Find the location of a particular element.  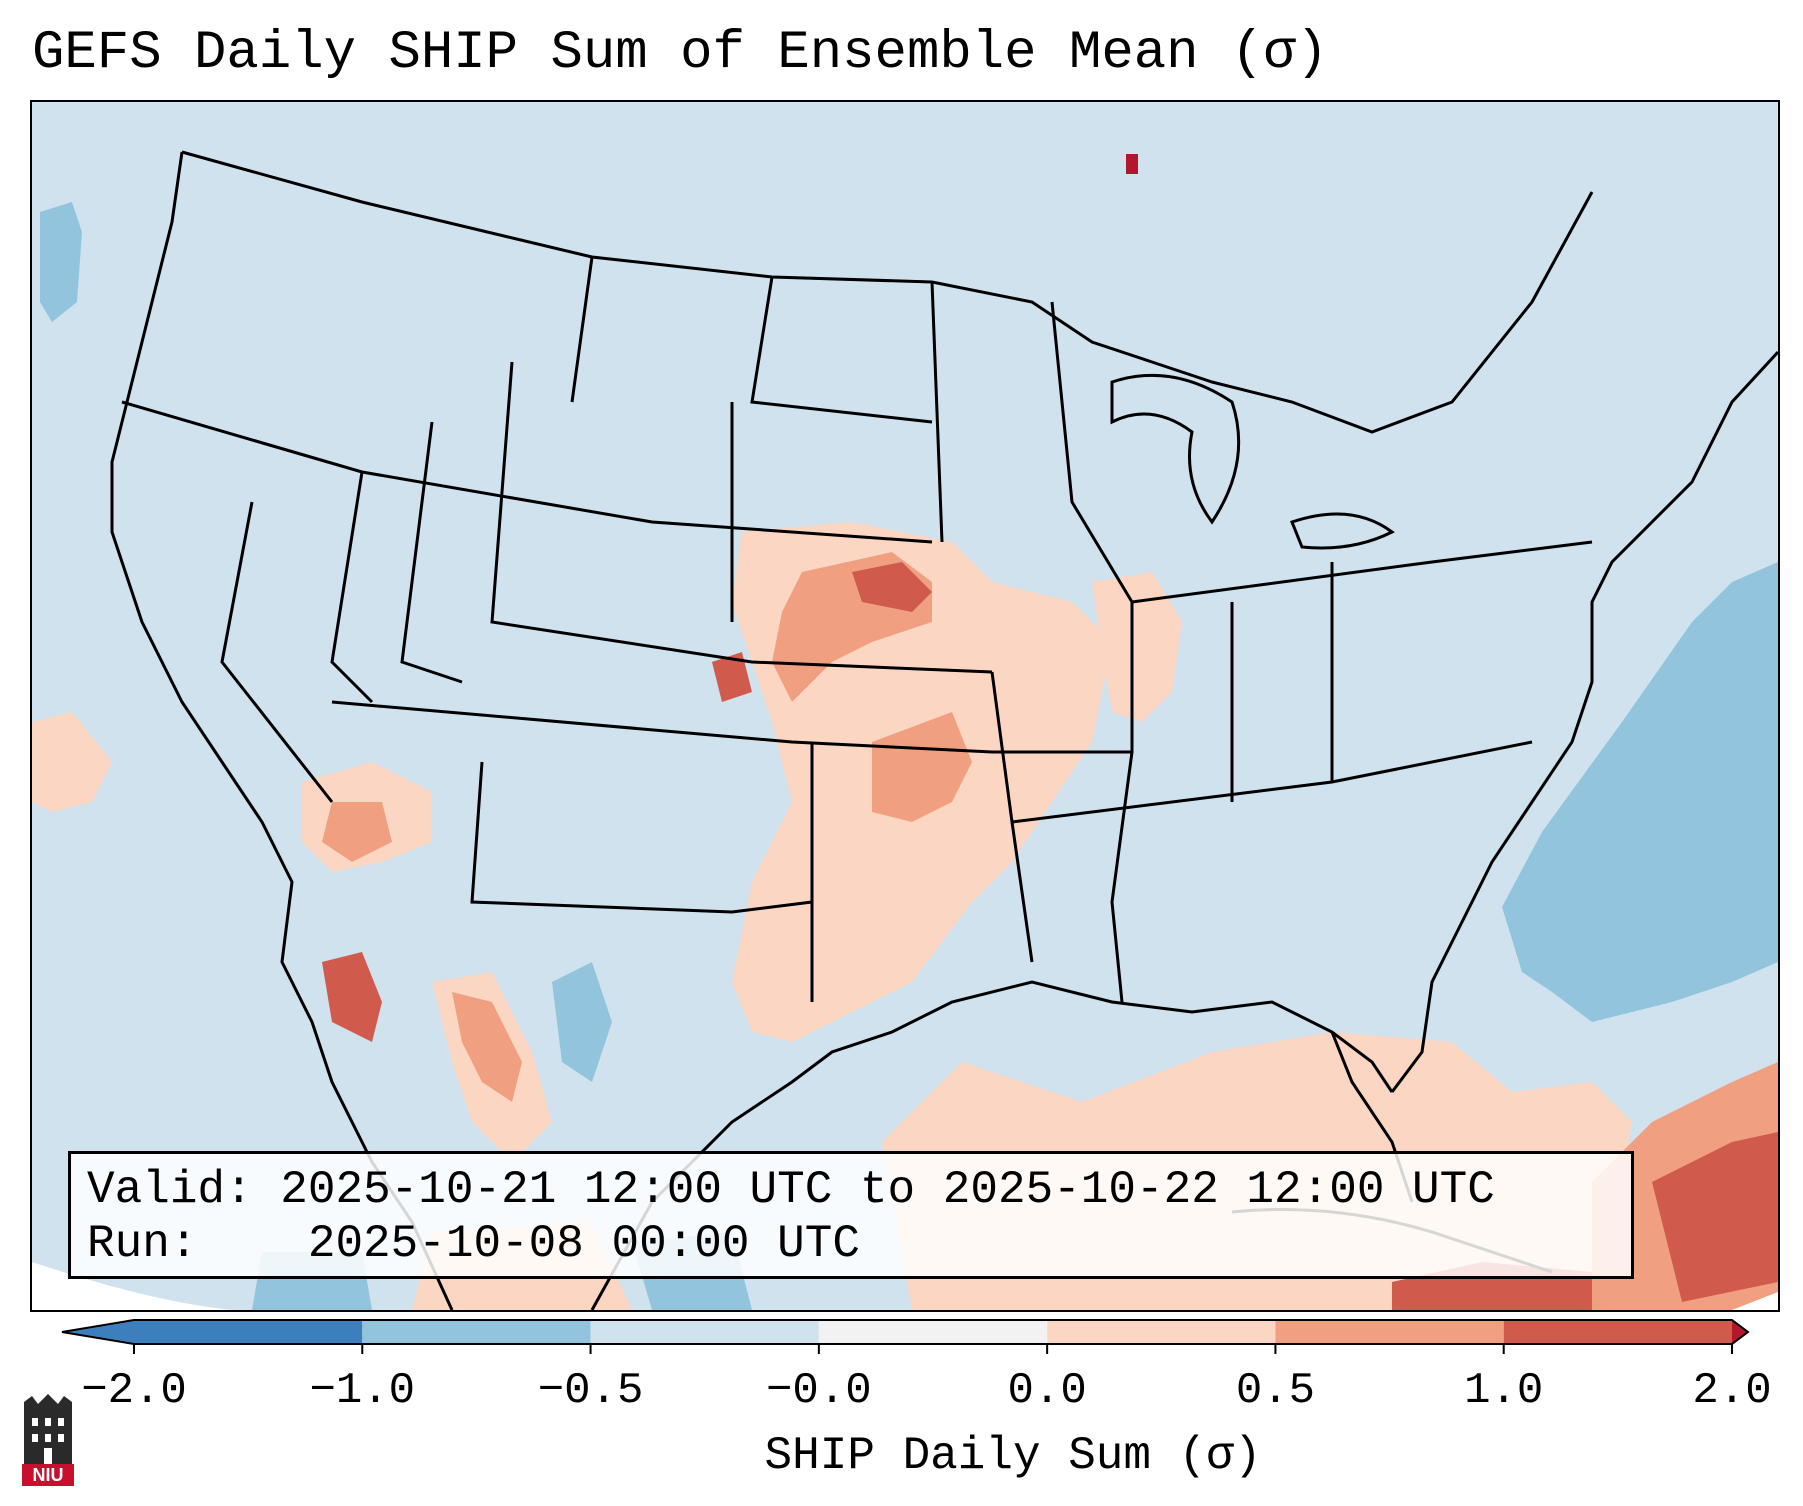

colorbar-tick-label: 0.0 is located at coordinates (1047, 1391).